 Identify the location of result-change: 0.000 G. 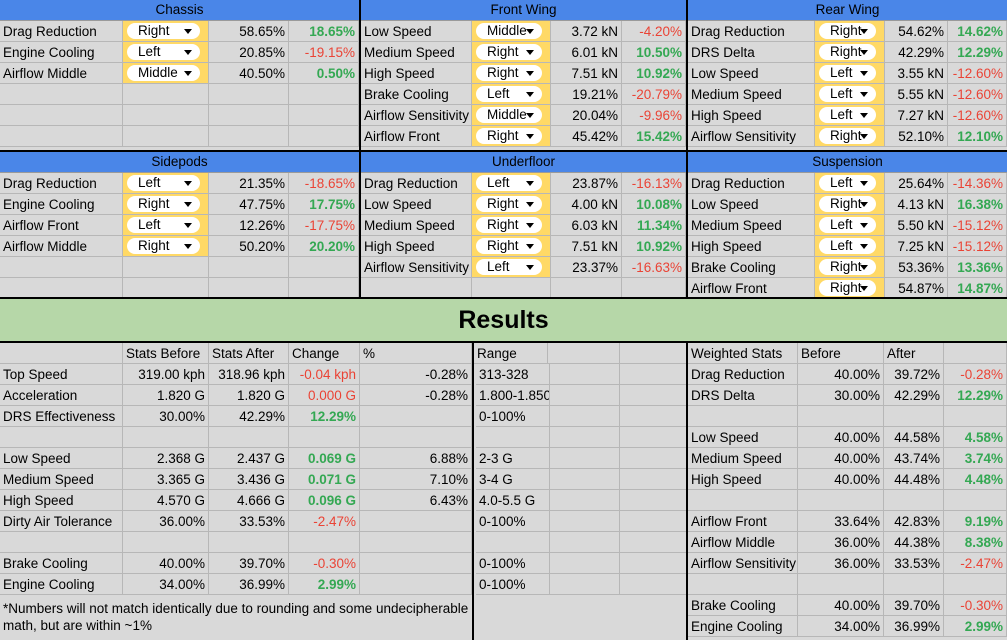
(324, 395).